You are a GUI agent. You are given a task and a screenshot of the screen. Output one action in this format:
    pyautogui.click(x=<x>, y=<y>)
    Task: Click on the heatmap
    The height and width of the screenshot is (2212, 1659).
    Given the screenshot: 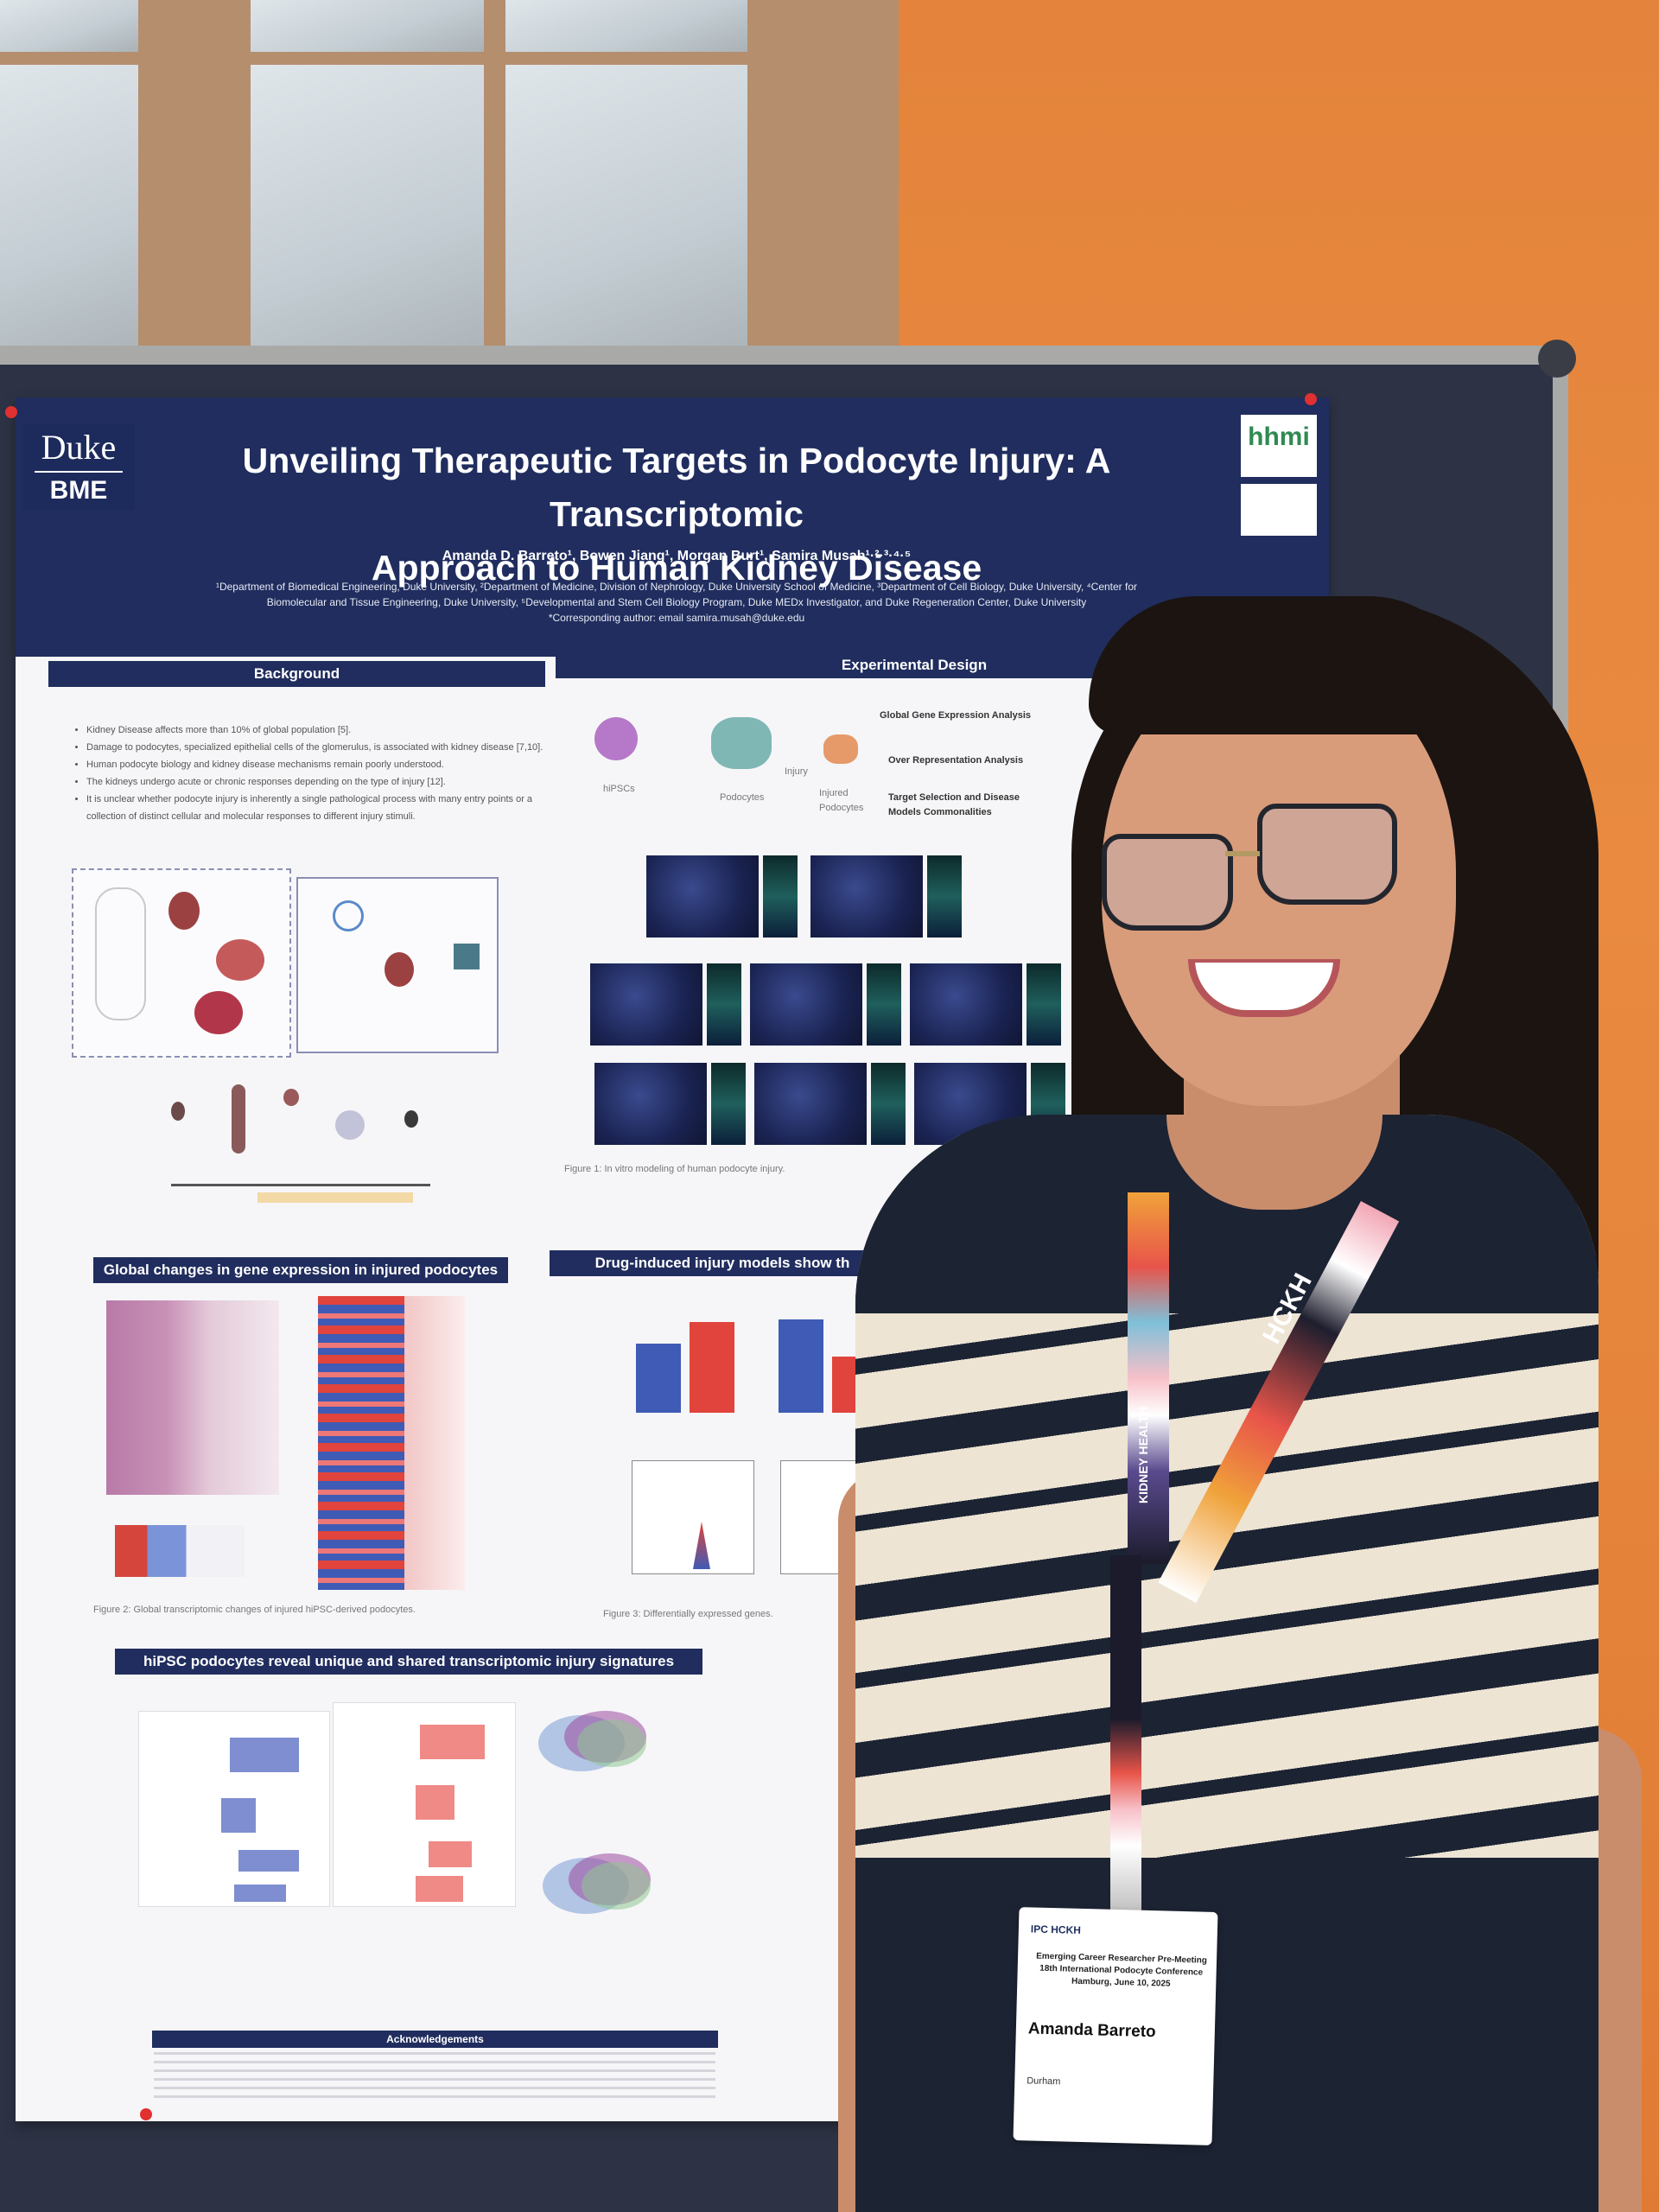 What is the action you would take?
    pyautogui.click(x=192, y=1397)
    